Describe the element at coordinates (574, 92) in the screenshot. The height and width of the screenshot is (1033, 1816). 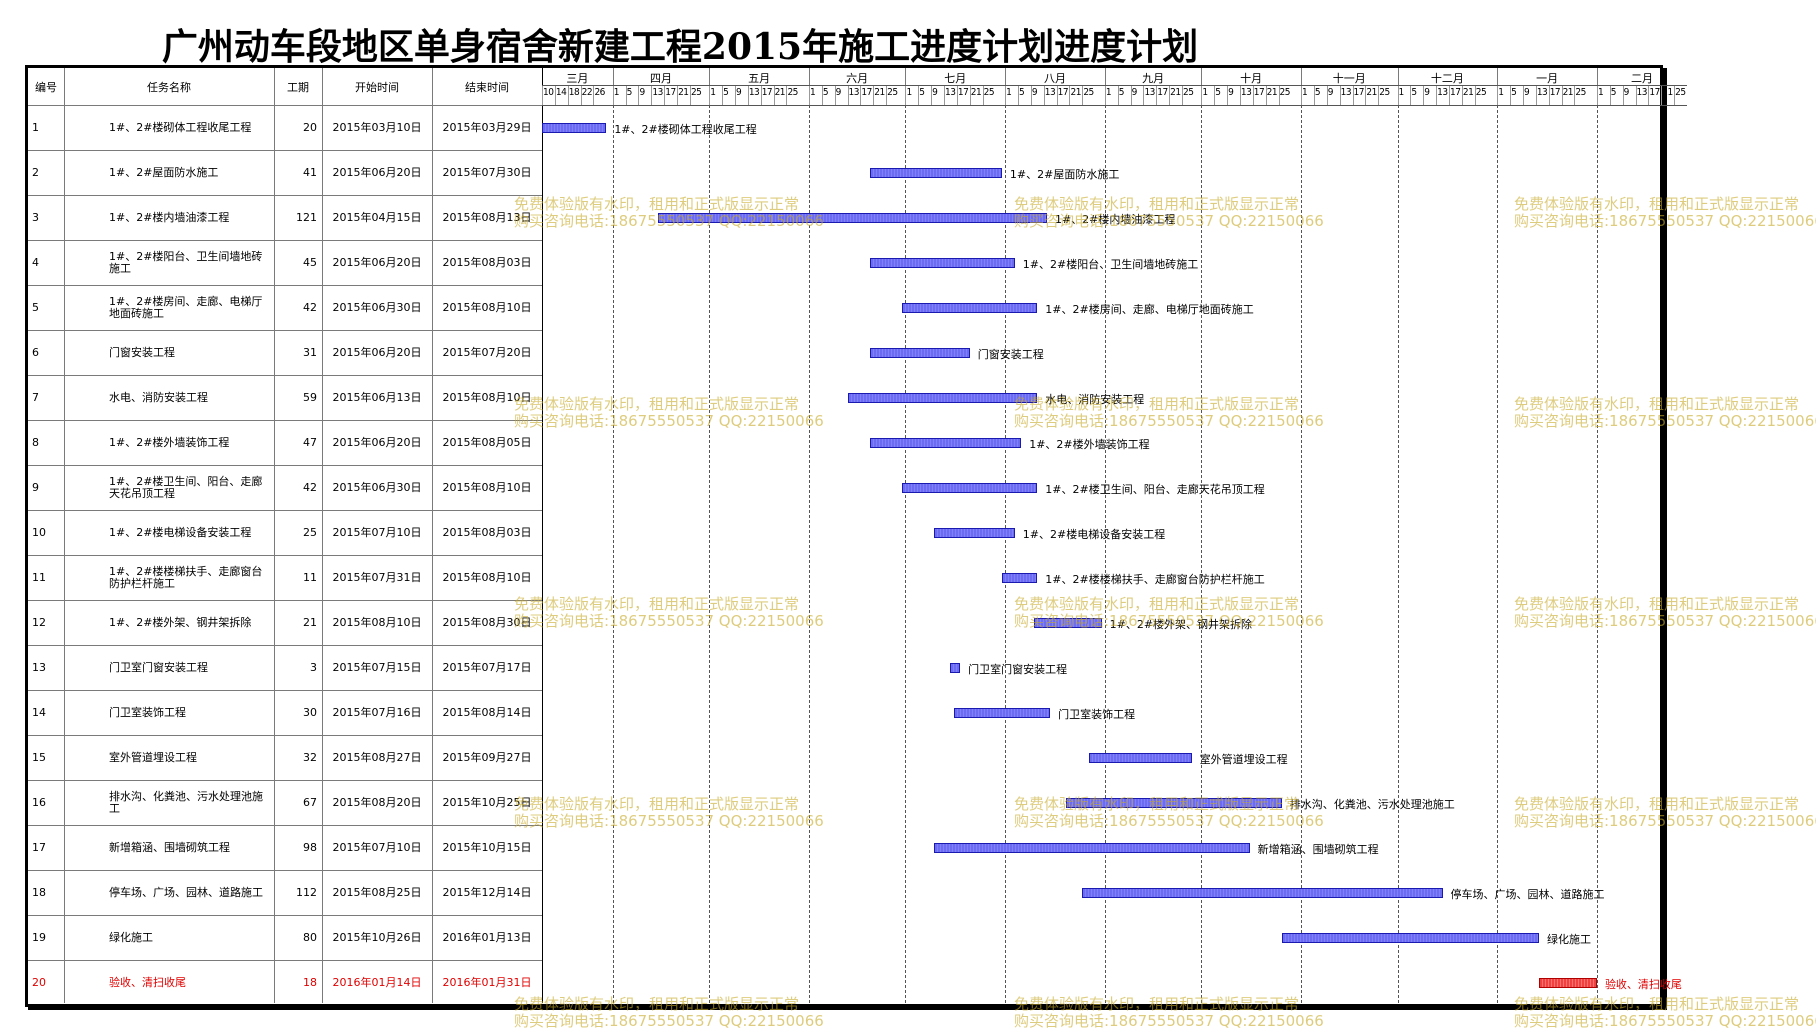
I see `day-tick-label: 18` at that location.